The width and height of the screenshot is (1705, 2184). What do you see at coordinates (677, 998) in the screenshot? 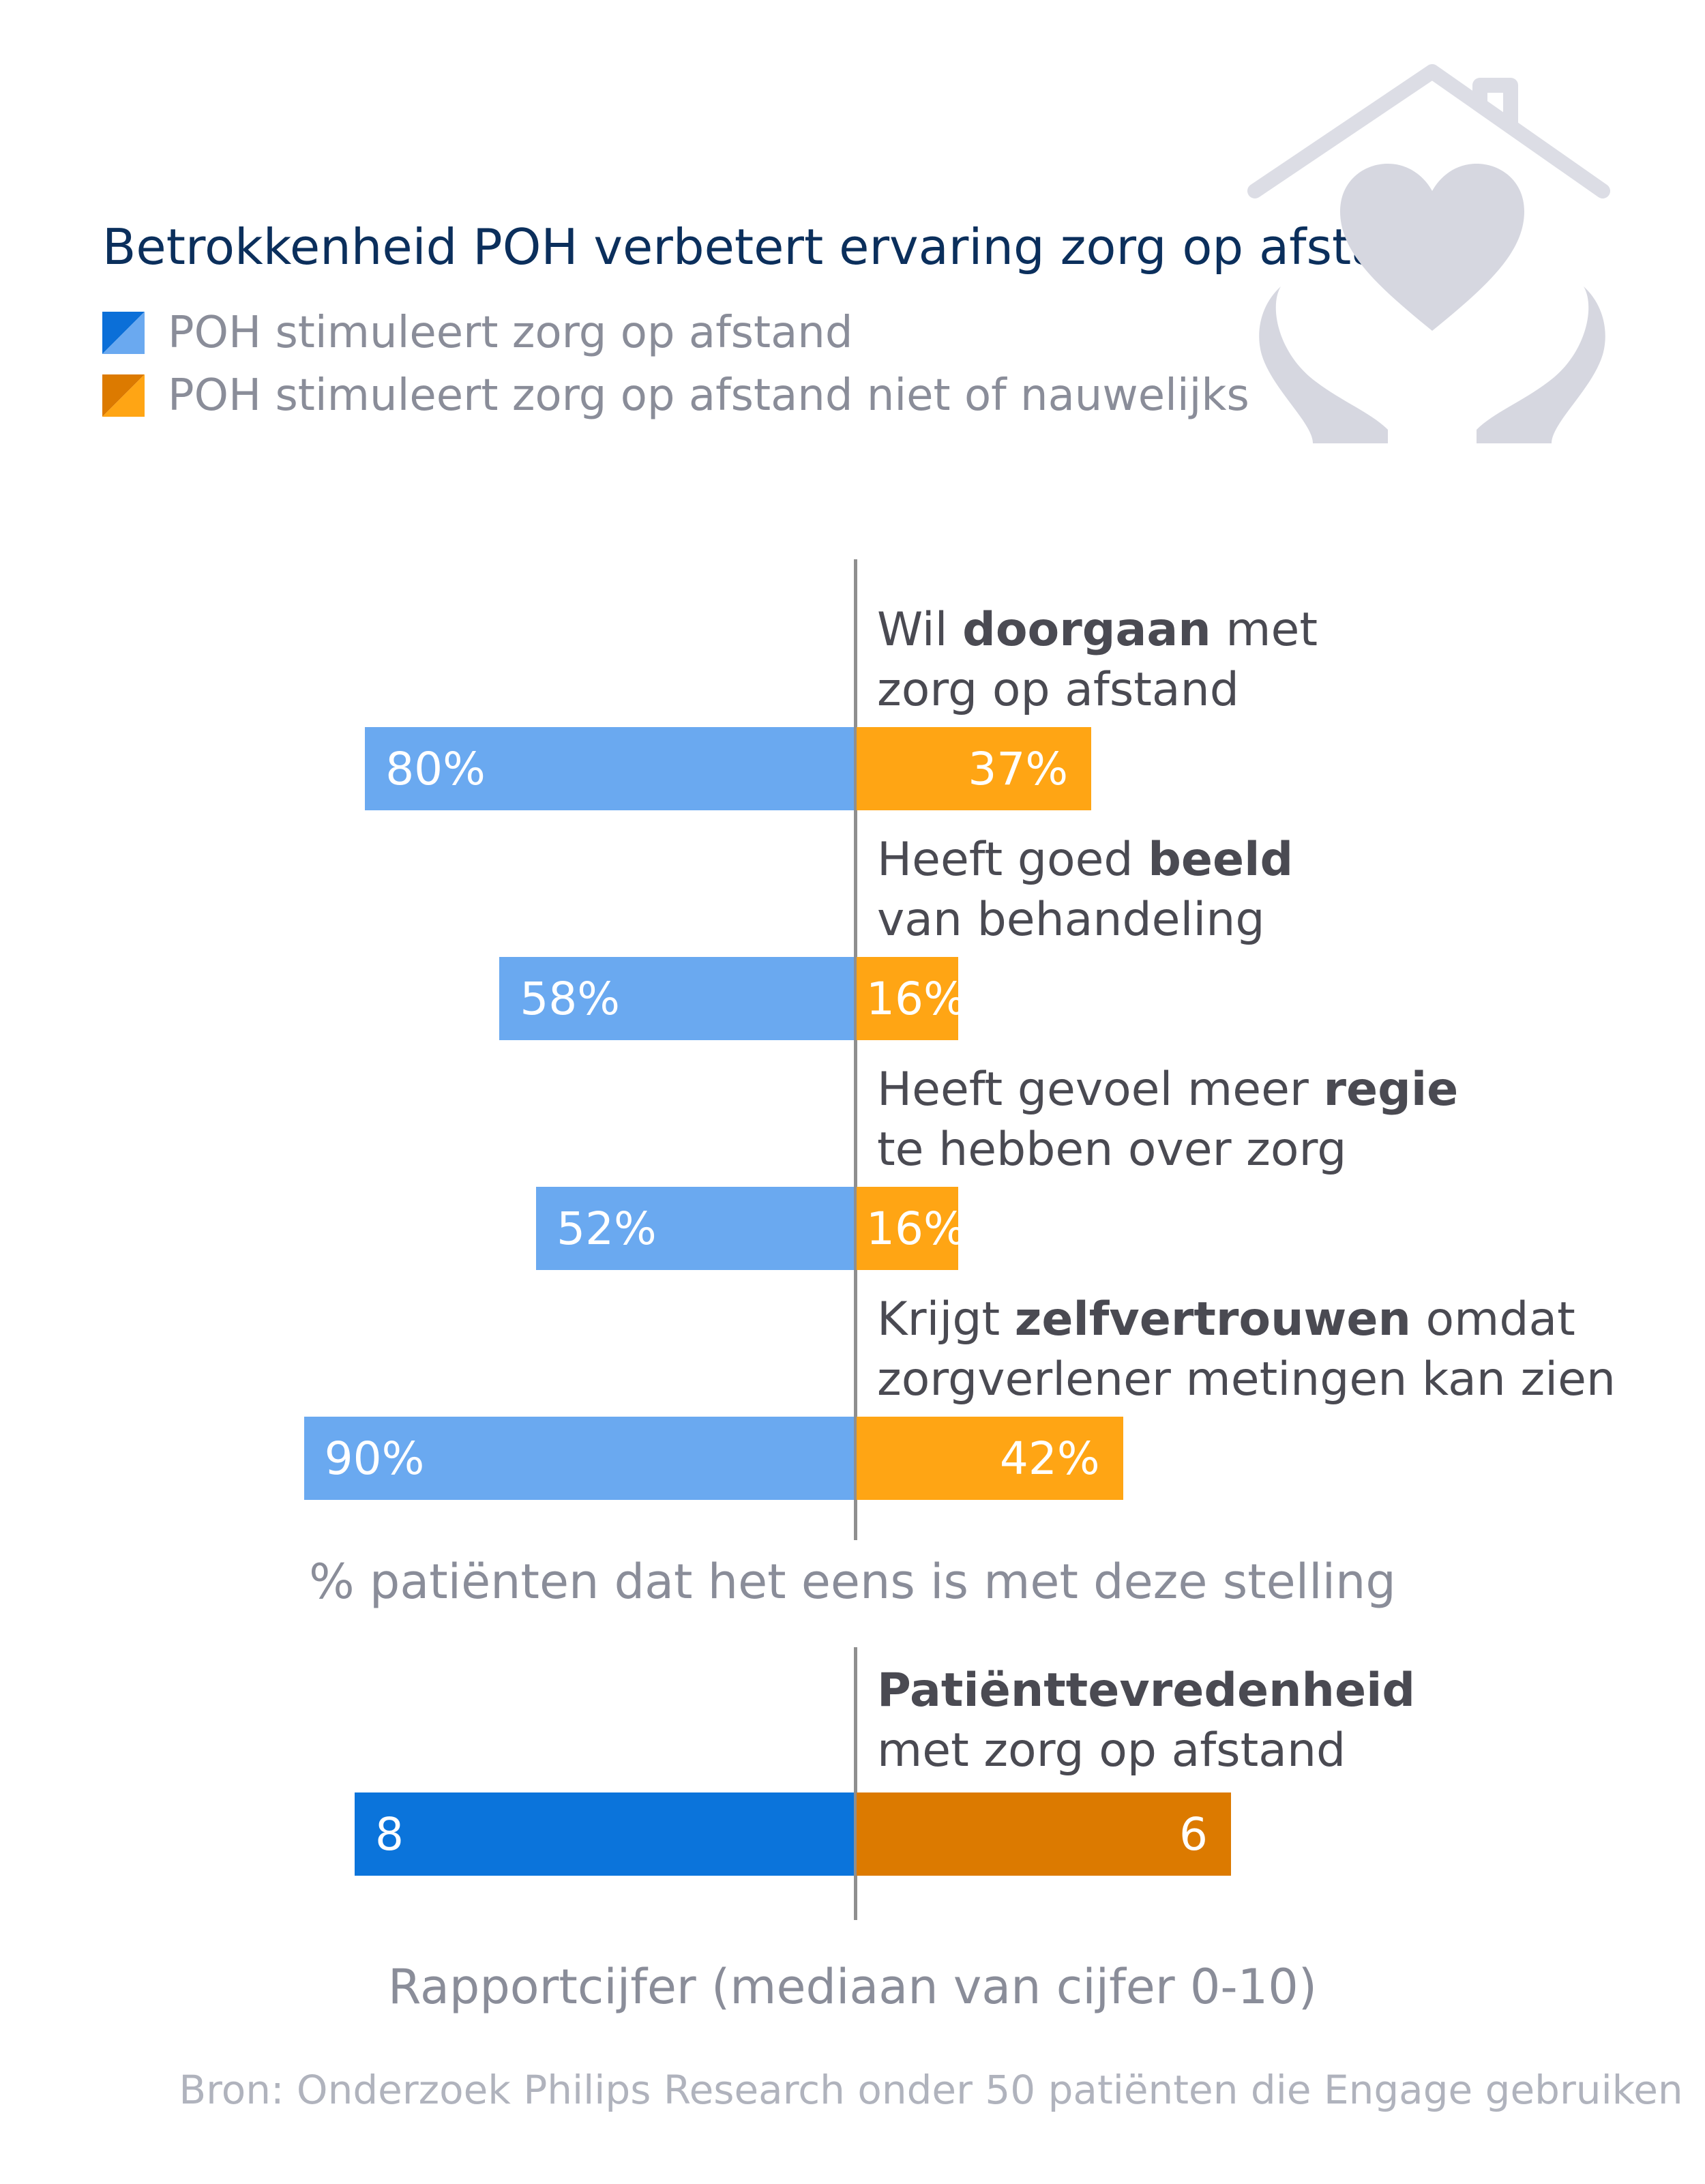
I see `bar-beeld-blue: 58%` at bounding box center [677, 998].